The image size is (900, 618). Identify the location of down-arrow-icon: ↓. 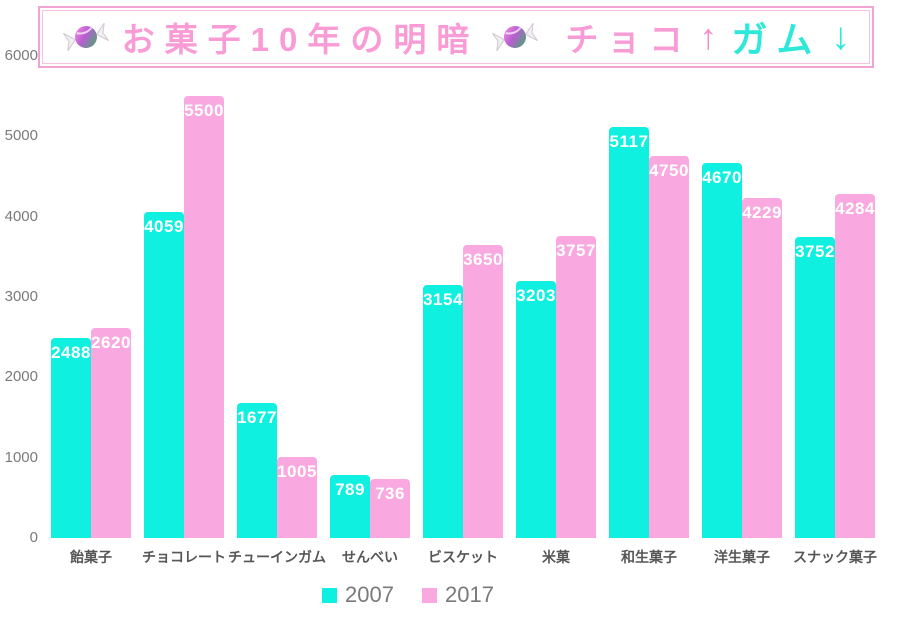
(841, 36).